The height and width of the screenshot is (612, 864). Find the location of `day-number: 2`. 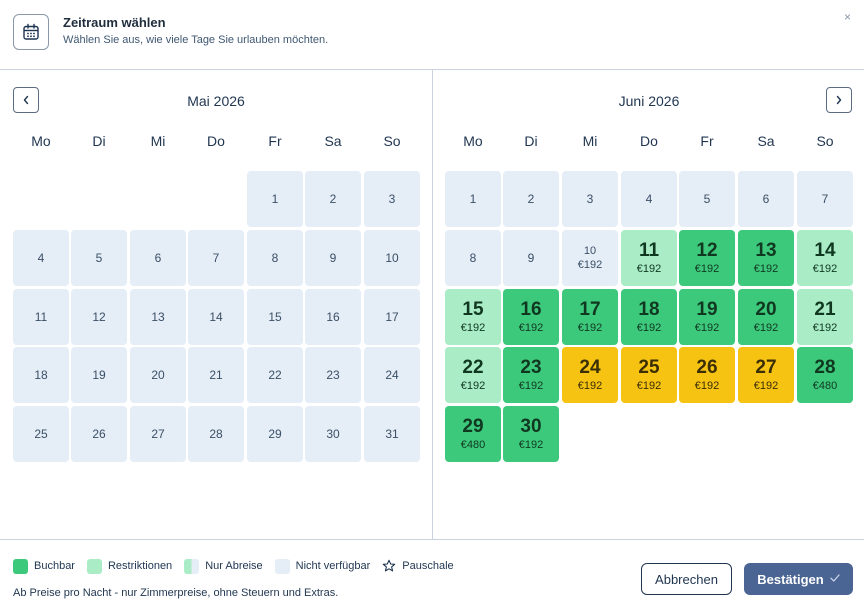

day-number: 2 is located at coordinates (333, 199).